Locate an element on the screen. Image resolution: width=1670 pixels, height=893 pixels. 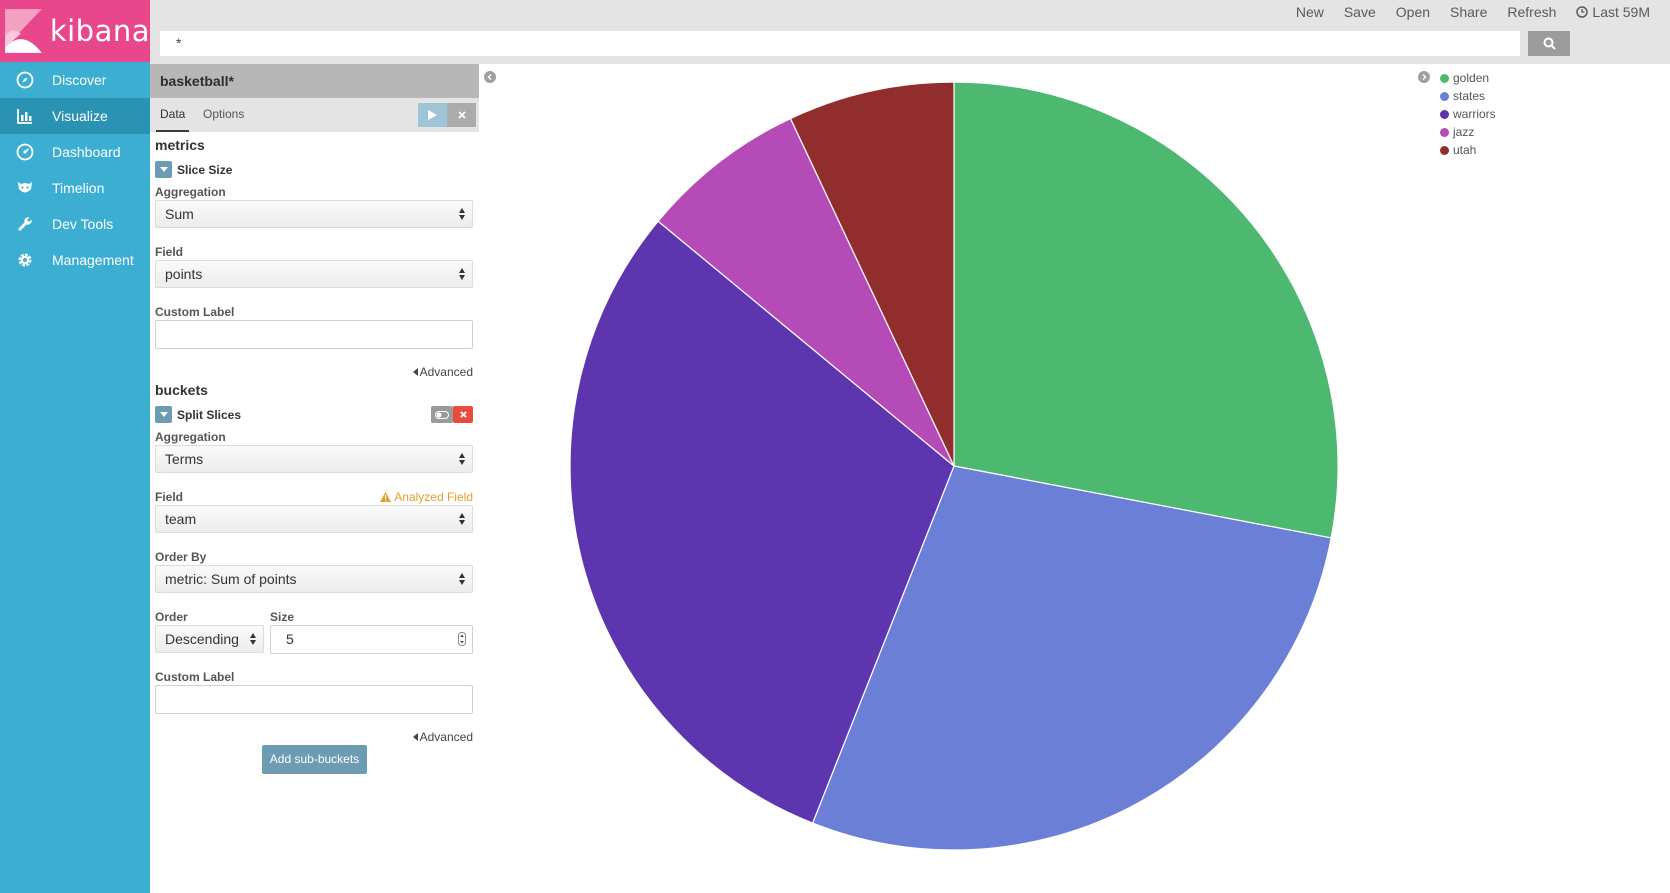
close-icon is located at coordinates (463, 414).